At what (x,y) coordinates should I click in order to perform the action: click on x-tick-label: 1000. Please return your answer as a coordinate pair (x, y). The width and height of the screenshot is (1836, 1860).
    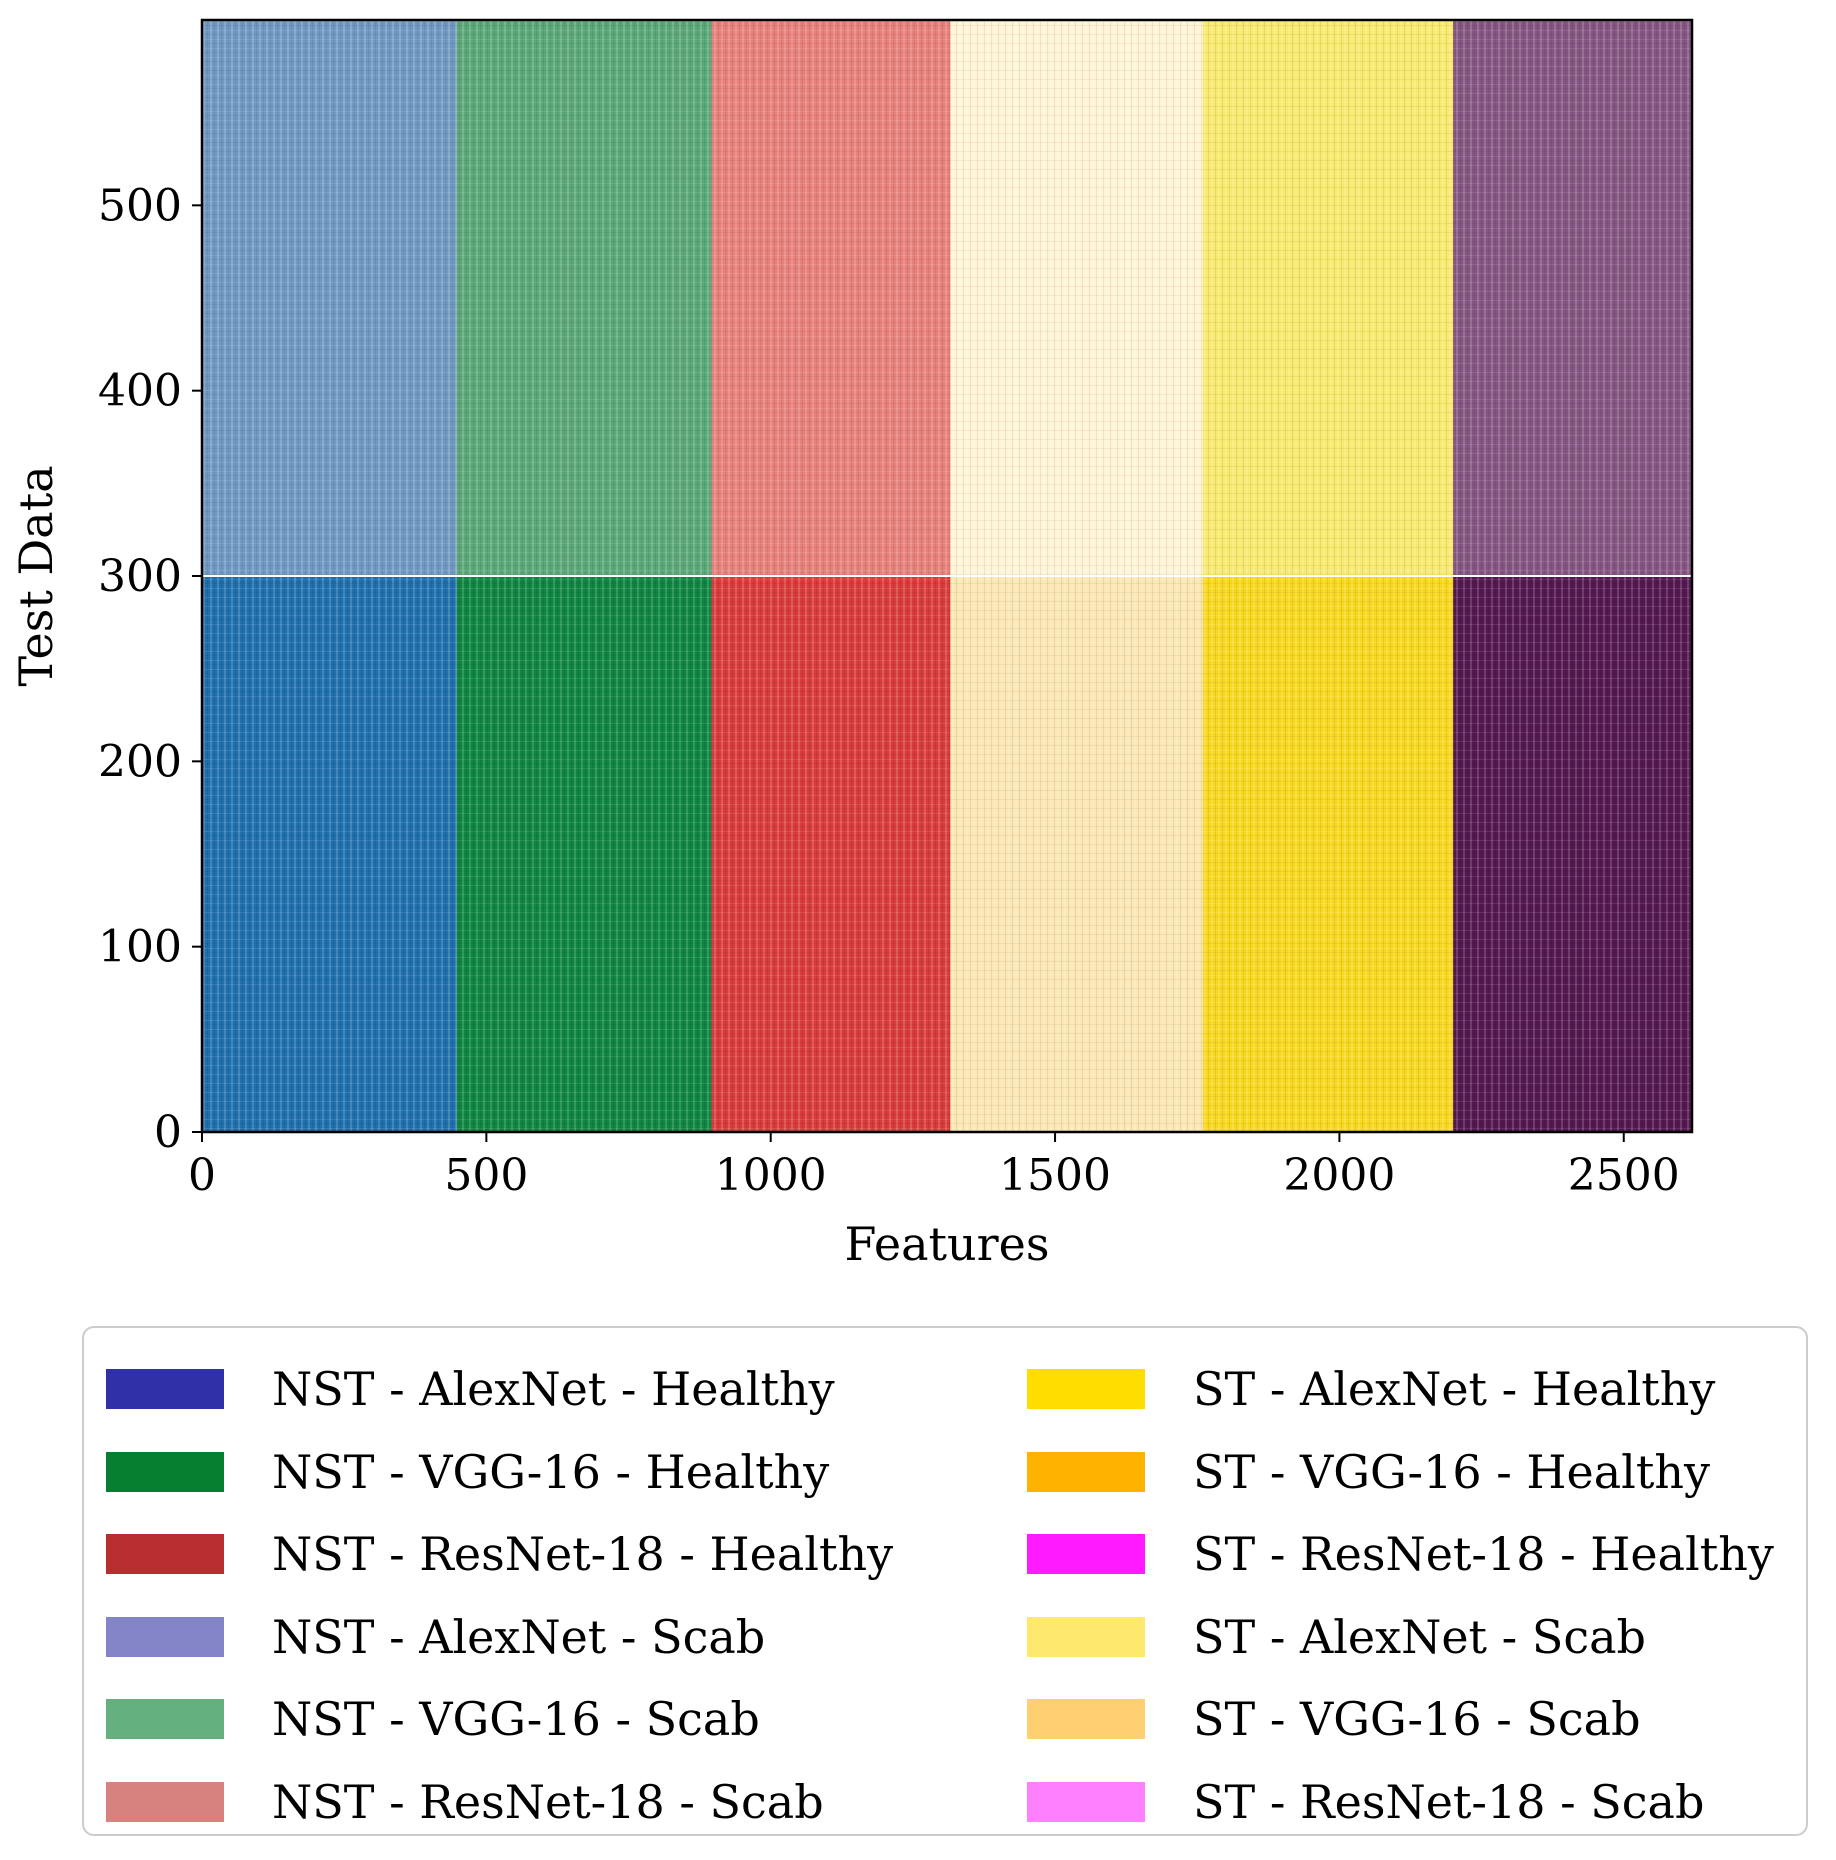
    Looking at the image, I should click on (771, 1175).